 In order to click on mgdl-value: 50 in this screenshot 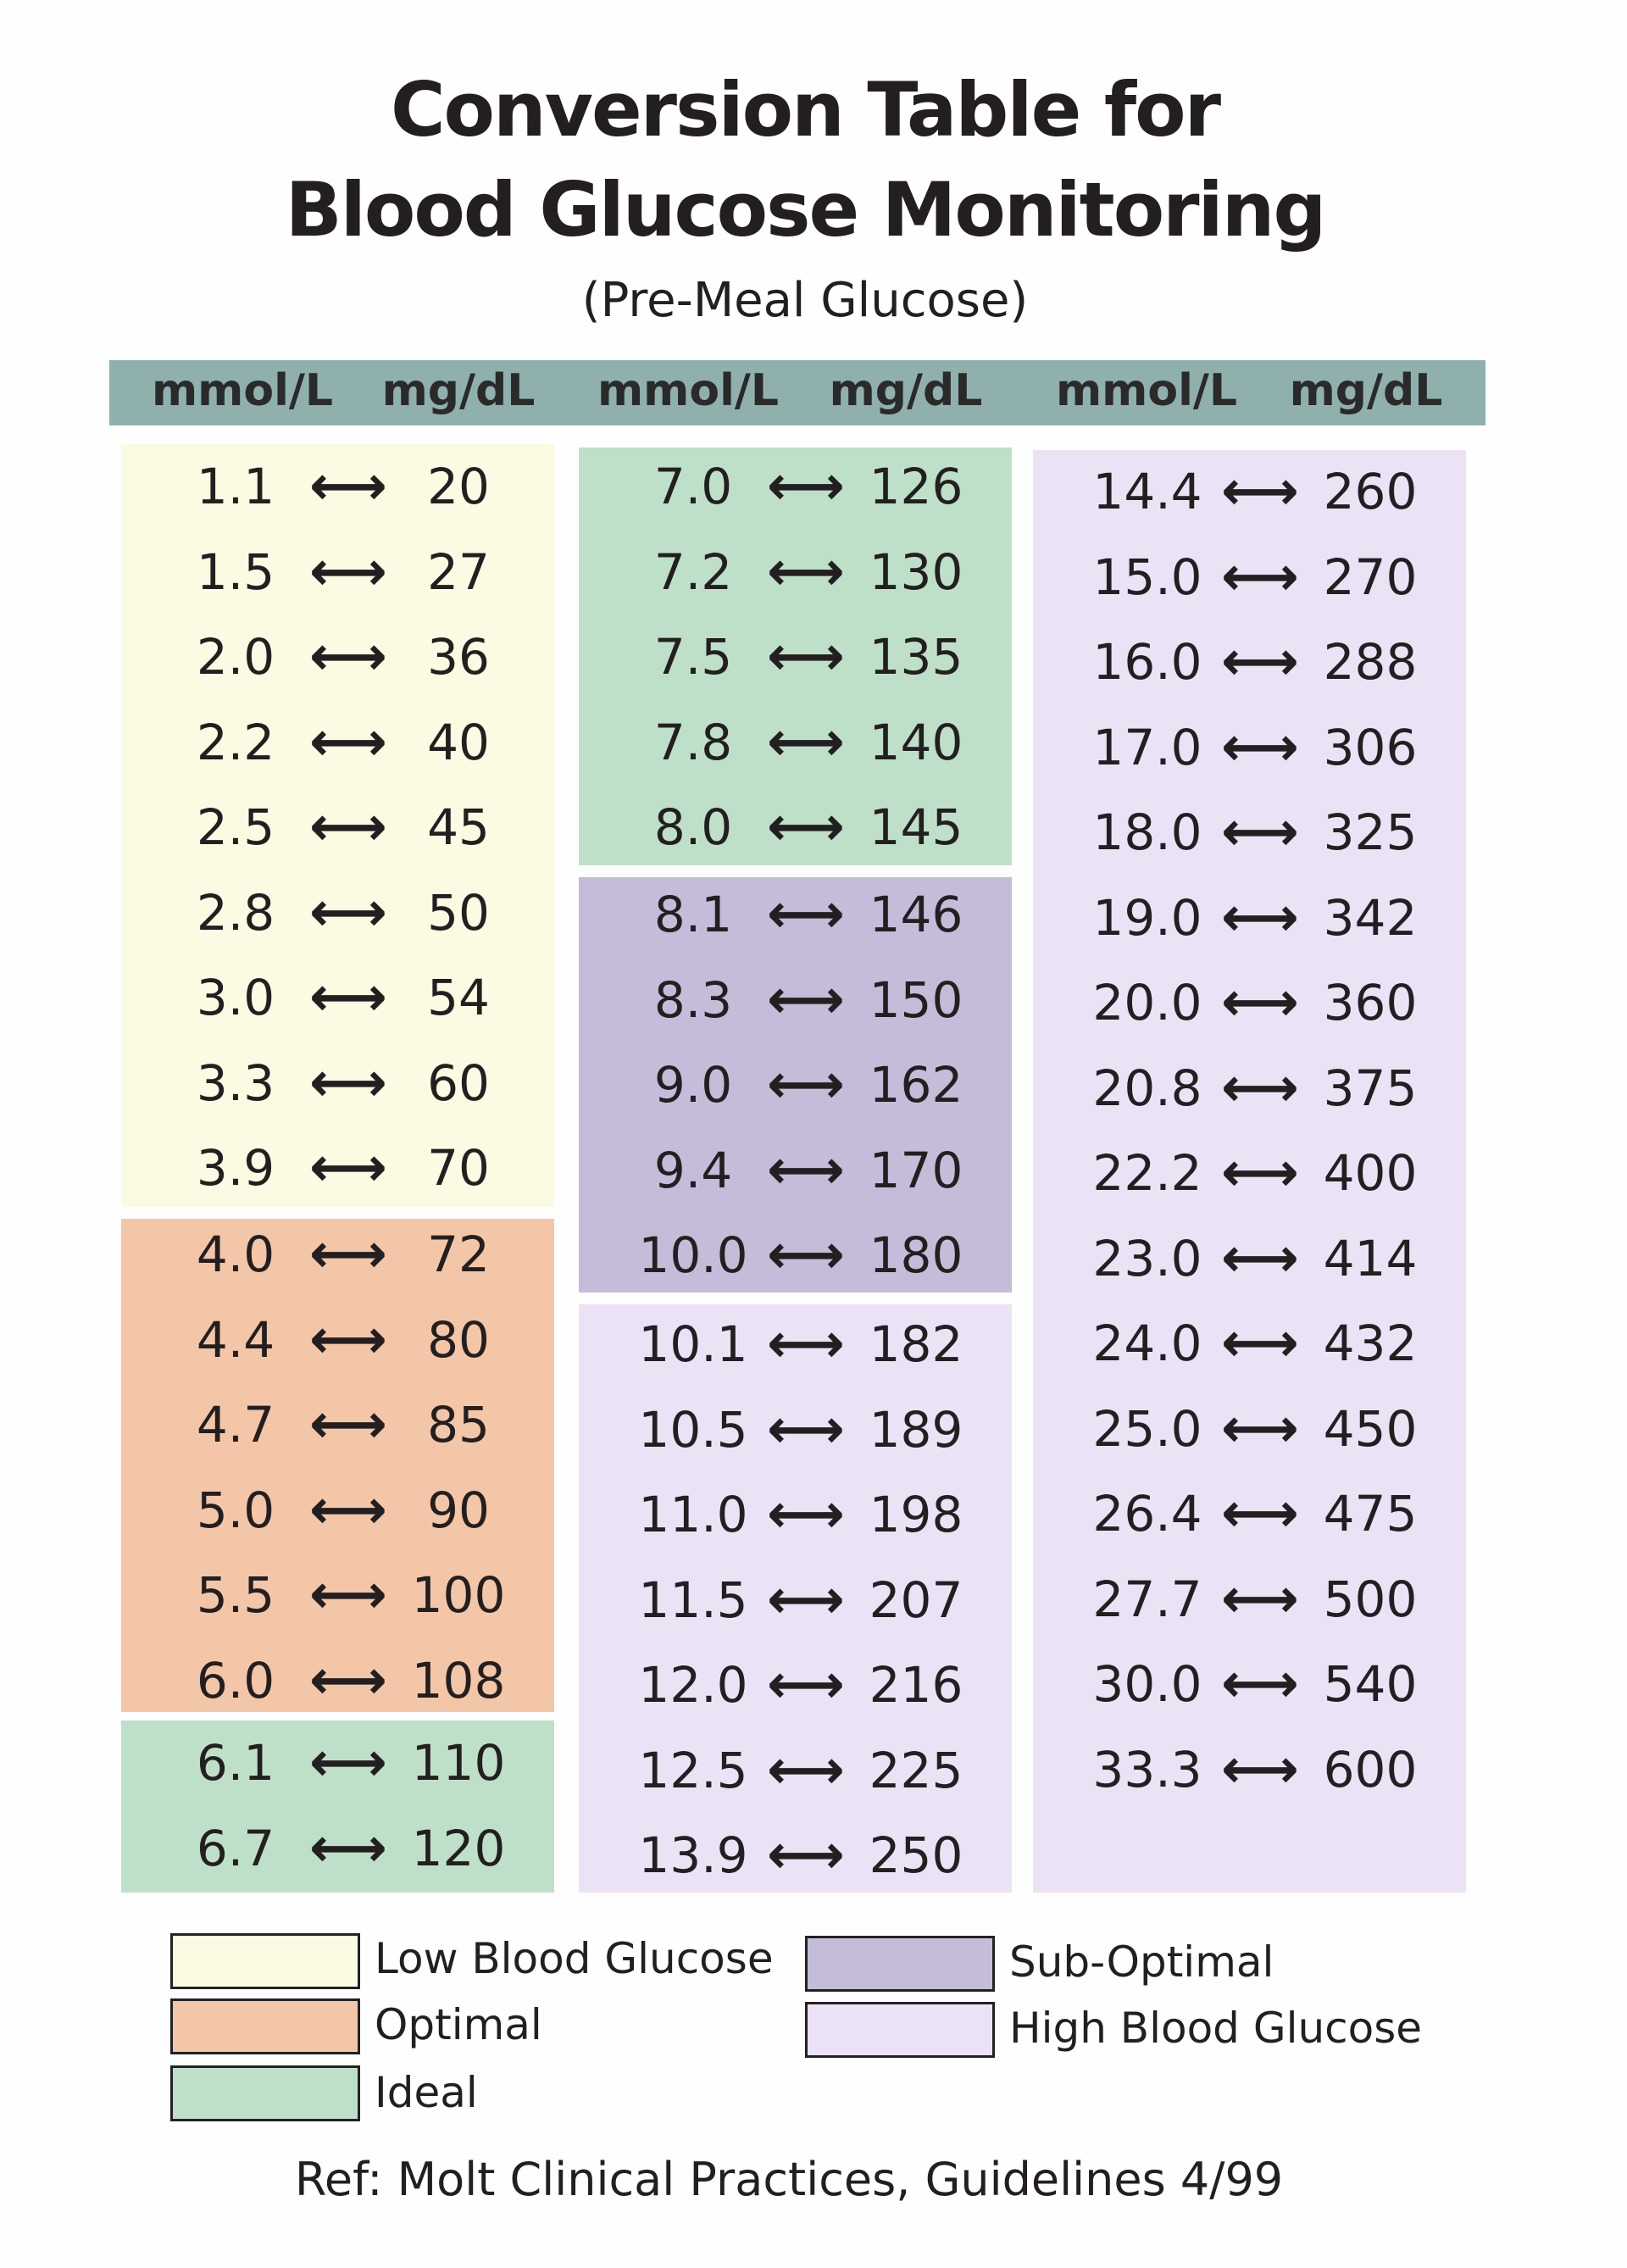, I will do `click(459, 912)`.